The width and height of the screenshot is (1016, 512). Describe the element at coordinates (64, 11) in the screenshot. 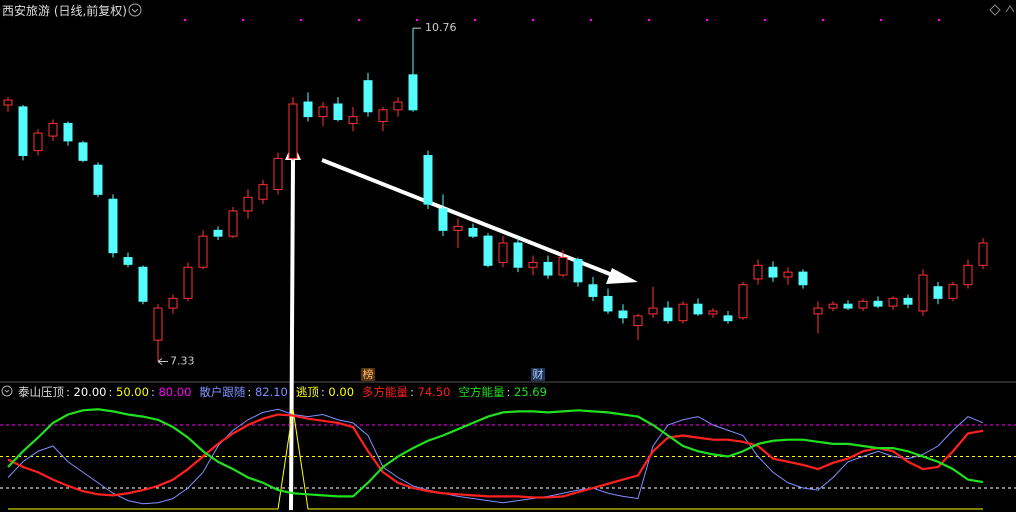

I see `chart-title: 西安旅游 (日线,前复权)` at that location.